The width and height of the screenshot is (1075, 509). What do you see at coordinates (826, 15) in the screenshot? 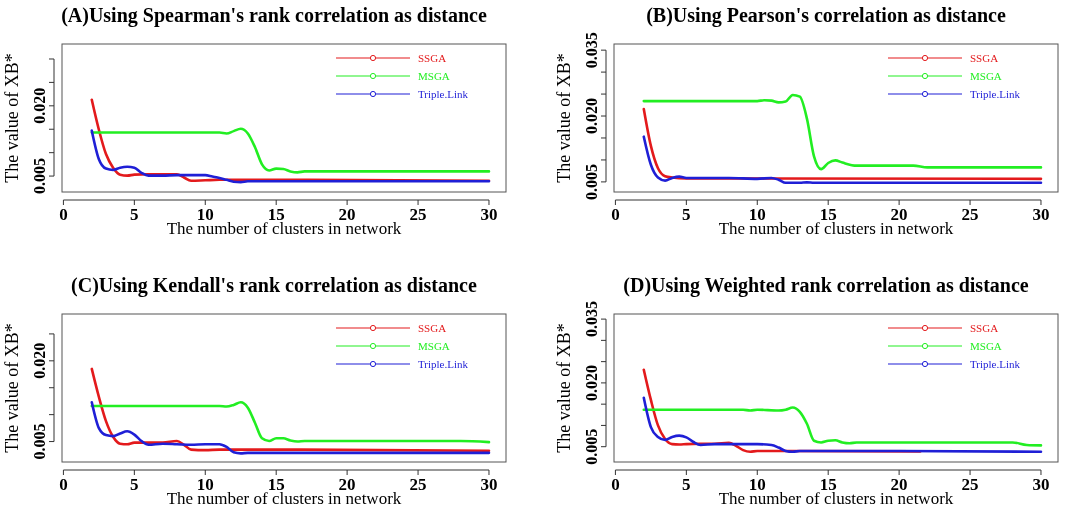
I see `chart-title: (B)Using Pearson's correlation as distance` at bounding box center [826, 15].